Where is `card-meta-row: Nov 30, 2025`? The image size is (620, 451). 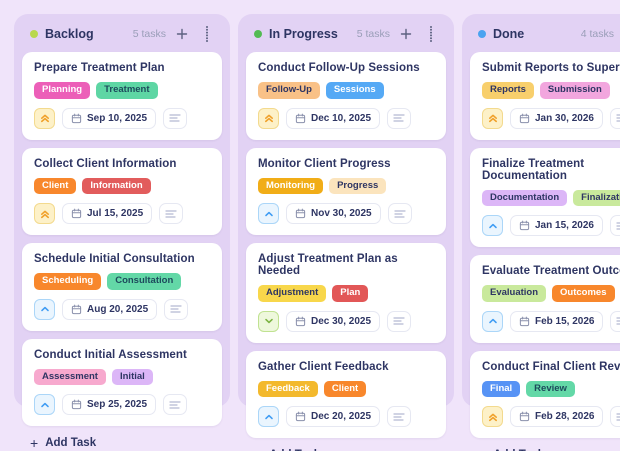
card-meta-row: Nov 30, 2025 is located at coordinates (346, 213).